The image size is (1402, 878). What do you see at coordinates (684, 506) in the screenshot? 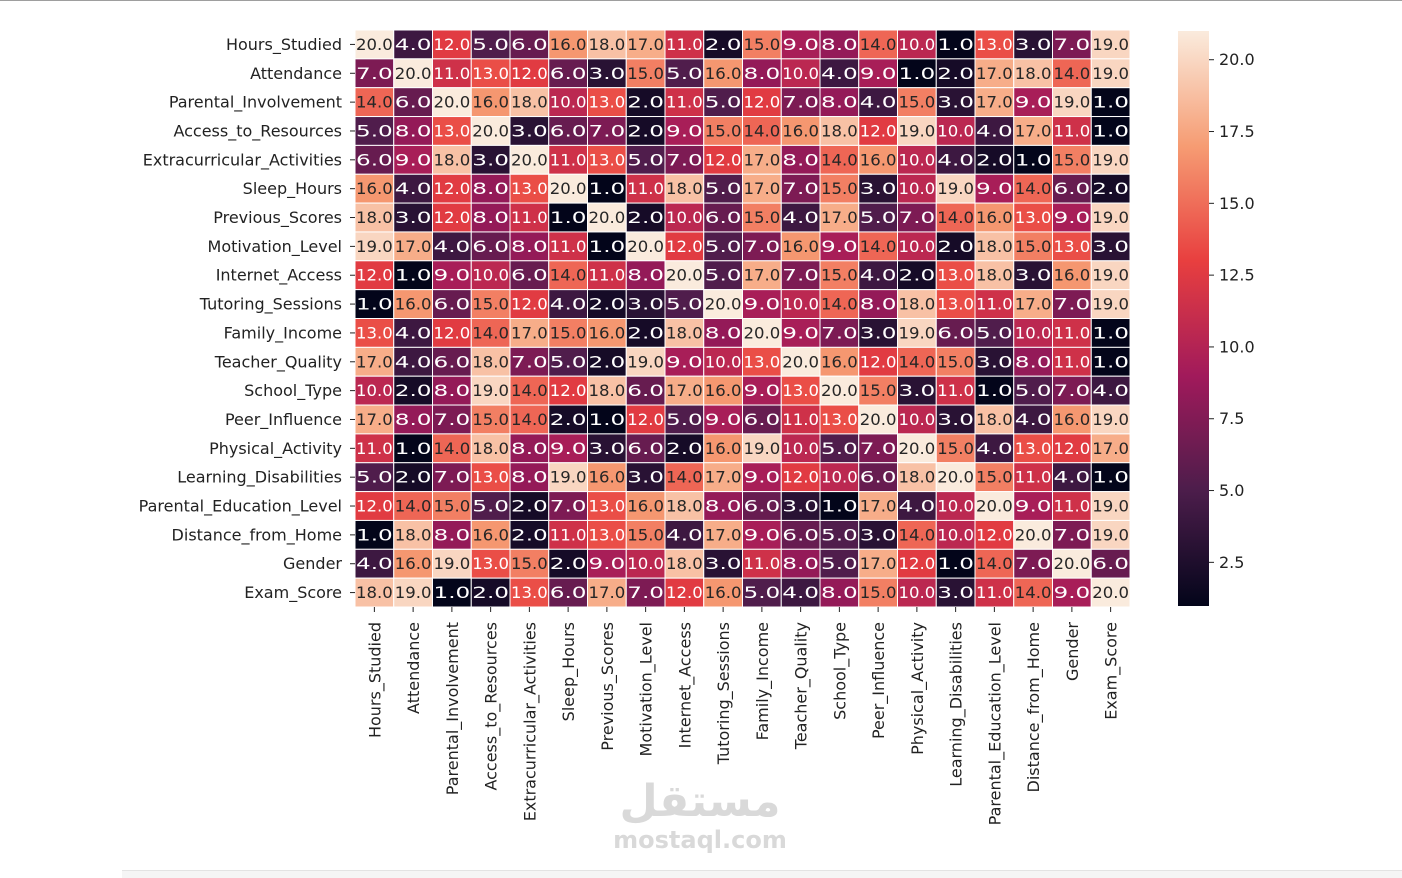
I see `cell-value-label: 18.0` at bounding box center [684, 506].